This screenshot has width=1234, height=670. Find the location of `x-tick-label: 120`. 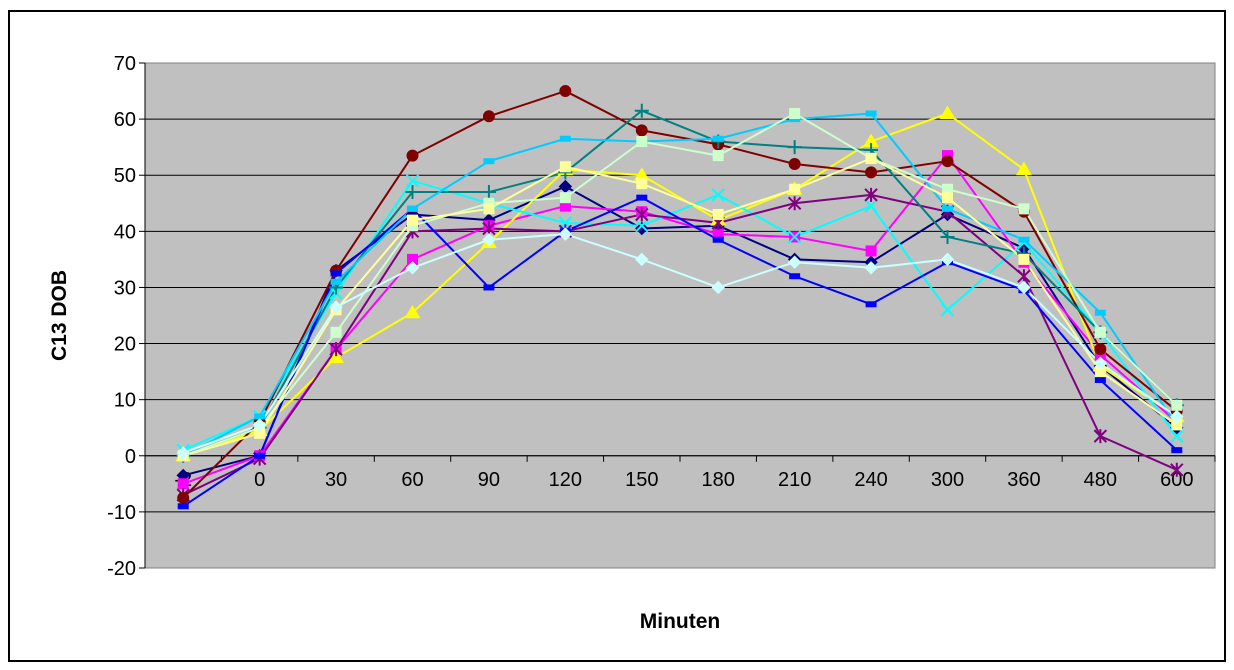

x-tick-label: 120 is located at coordinates (565, 480).